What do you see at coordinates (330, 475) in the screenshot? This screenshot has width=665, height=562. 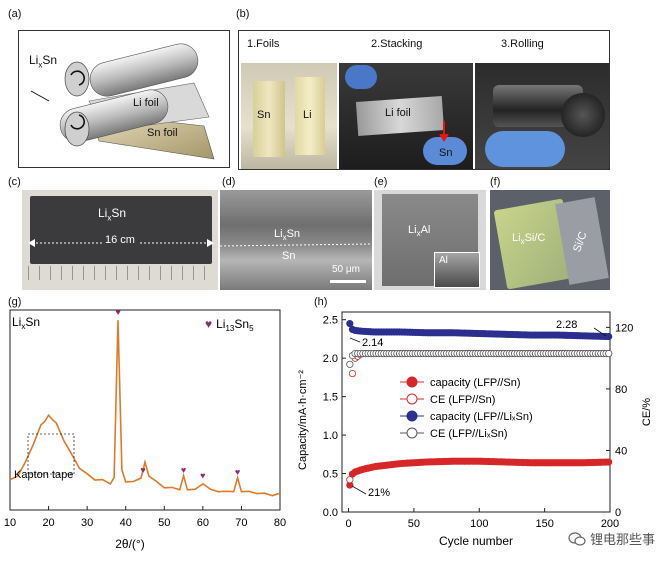 I see `h-ytick-label-1: 0.5` at bounding box center [330, 475].